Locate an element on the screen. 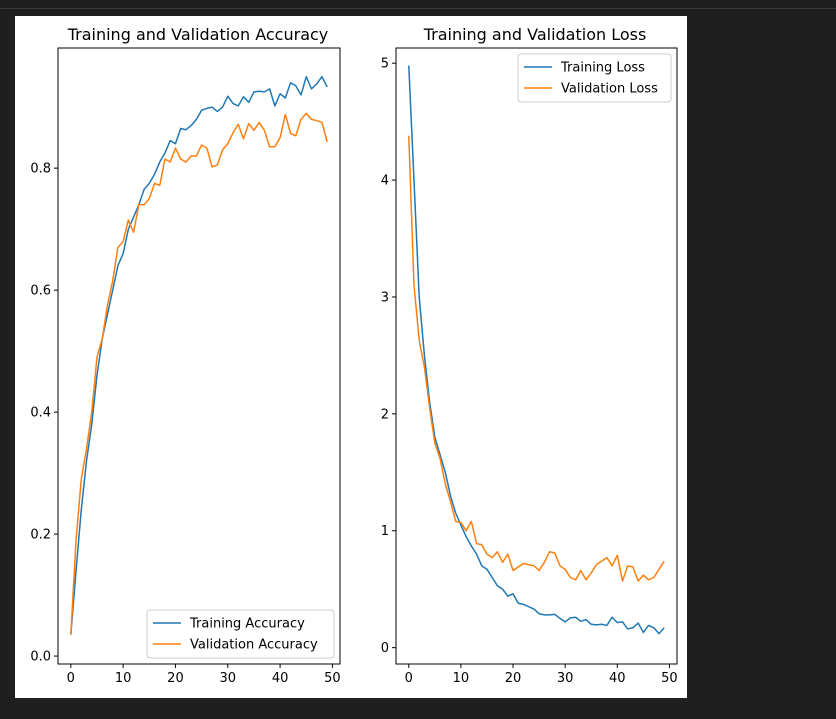 The height and width of the screenshot is (719, 836). loss-chart-title: Training and Validation Loss is located at coordinates (535, 34).